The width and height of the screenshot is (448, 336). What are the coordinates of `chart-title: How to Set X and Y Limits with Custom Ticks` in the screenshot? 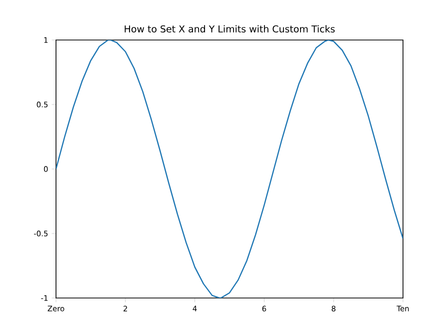 It's located at (229, 29).